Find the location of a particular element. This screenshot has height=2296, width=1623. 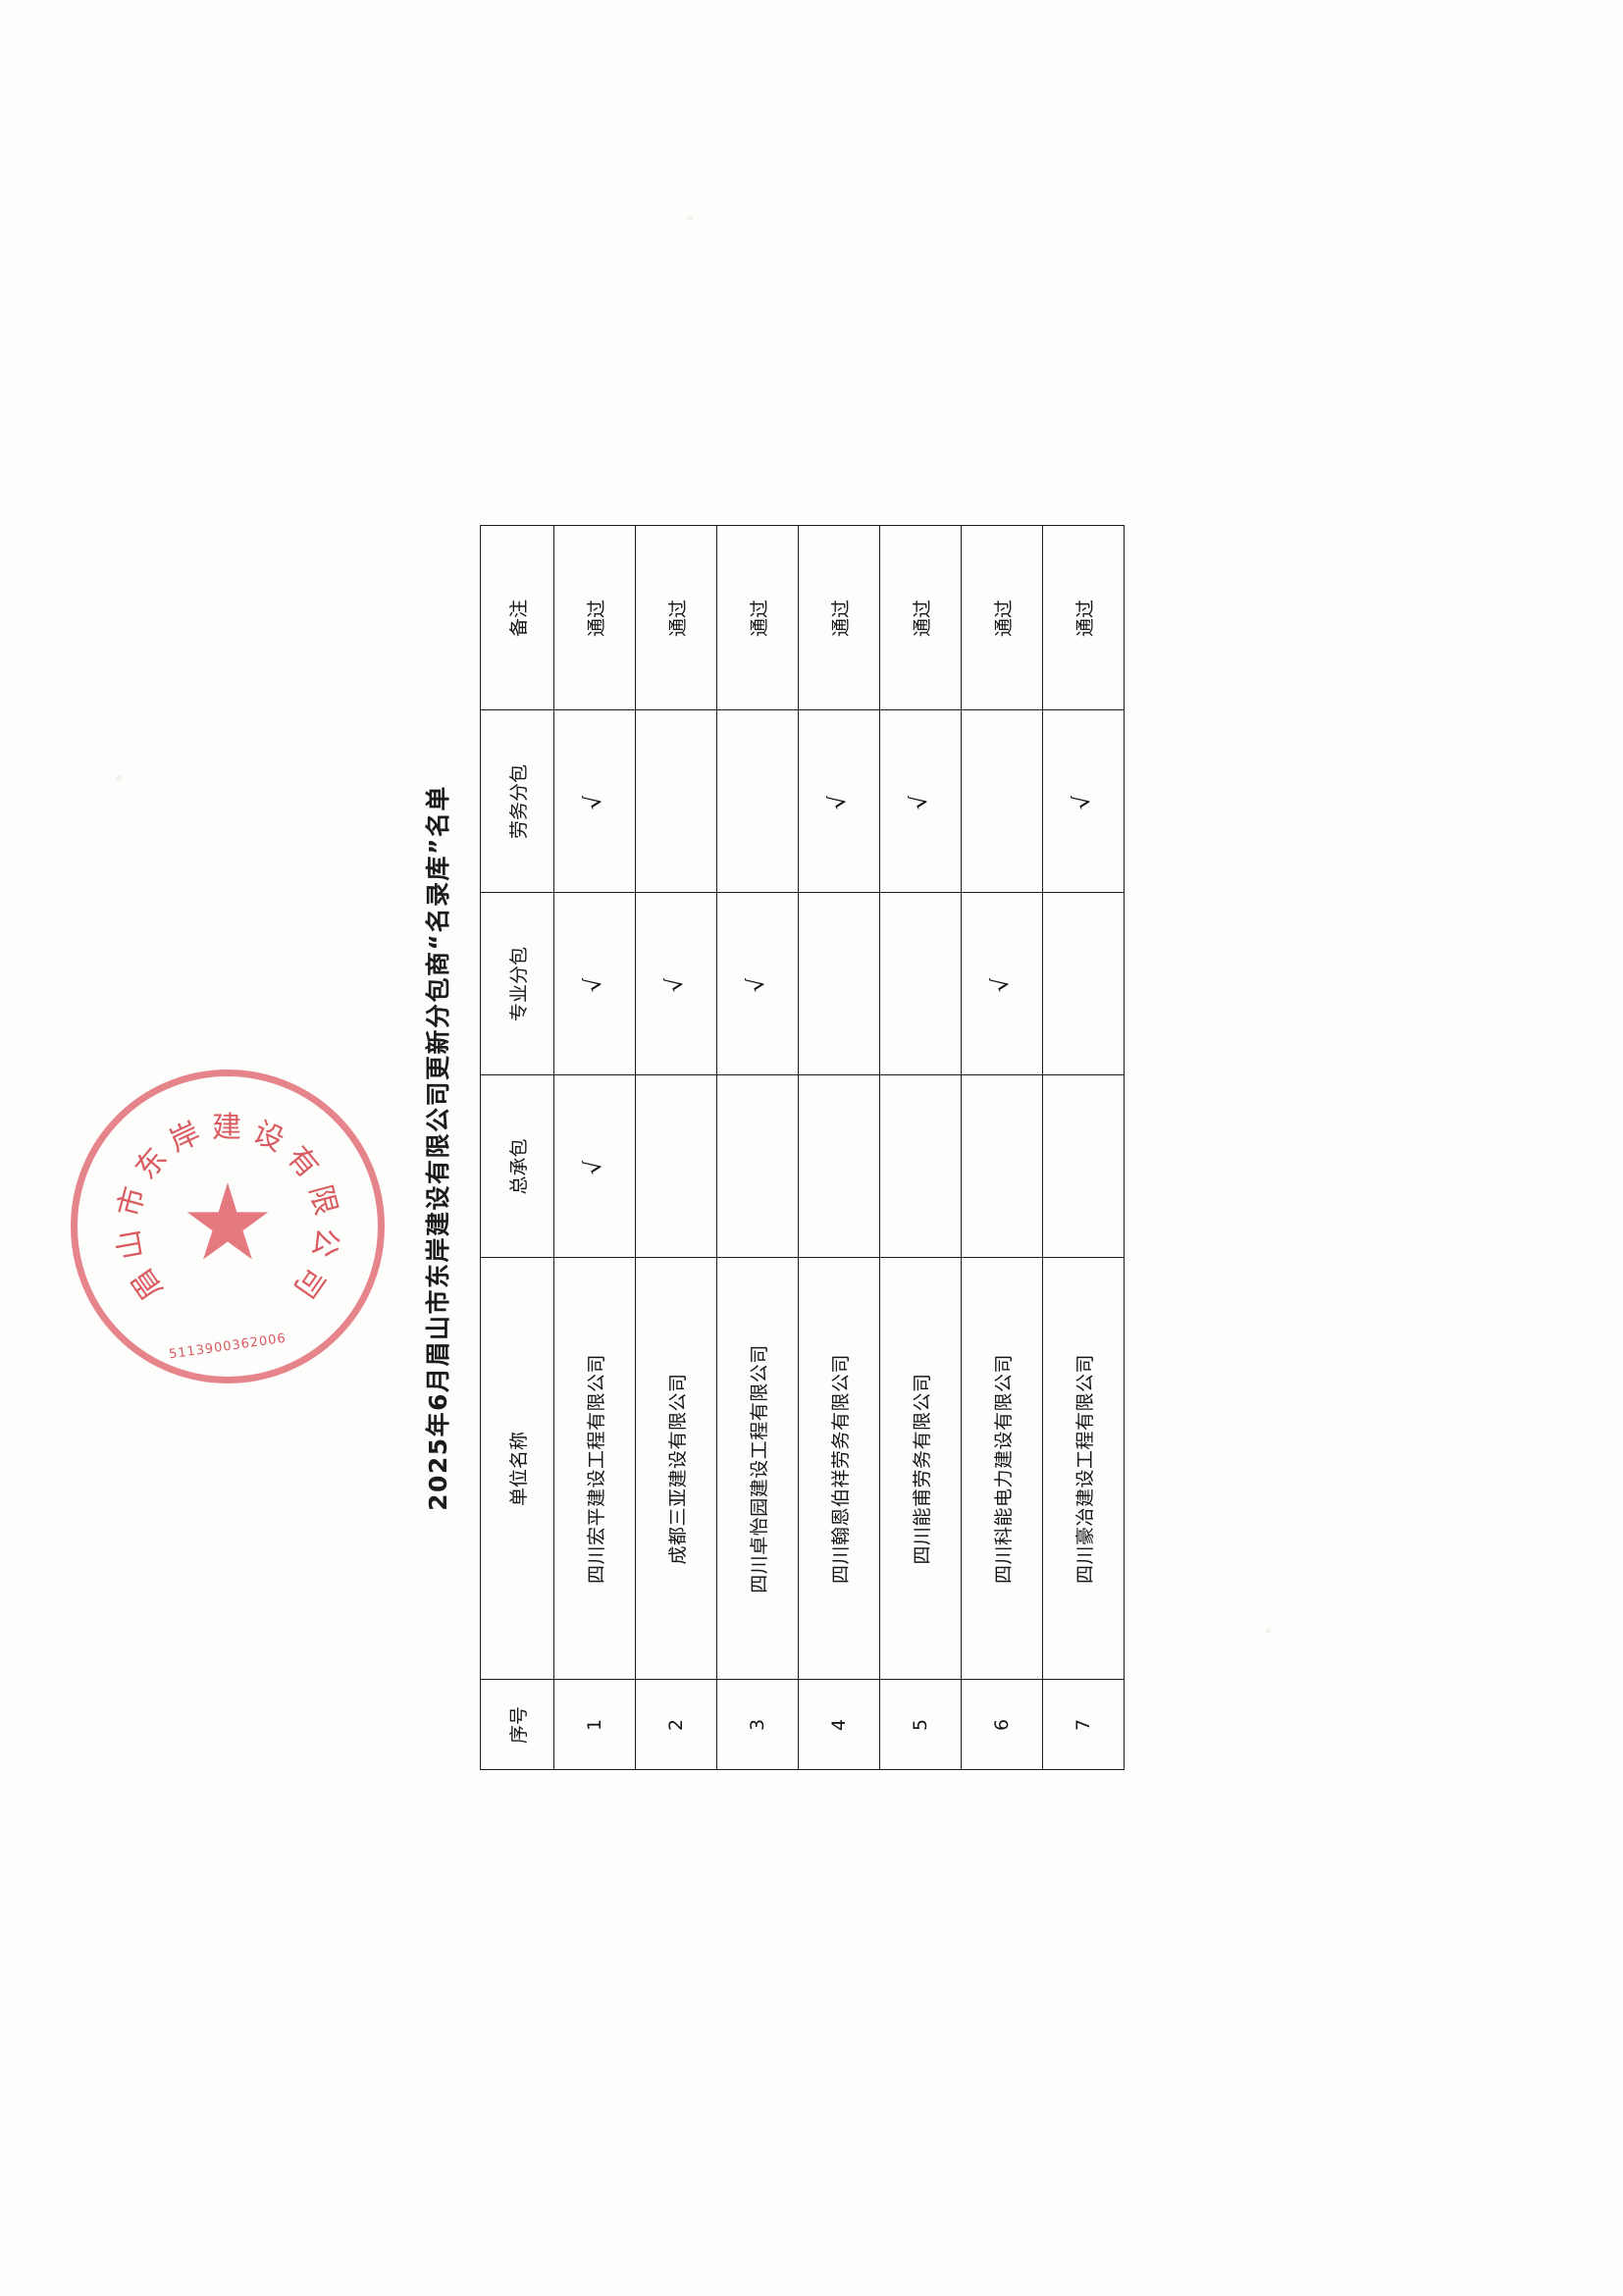

row-index: 1 is located at coordinates (594, 1725).